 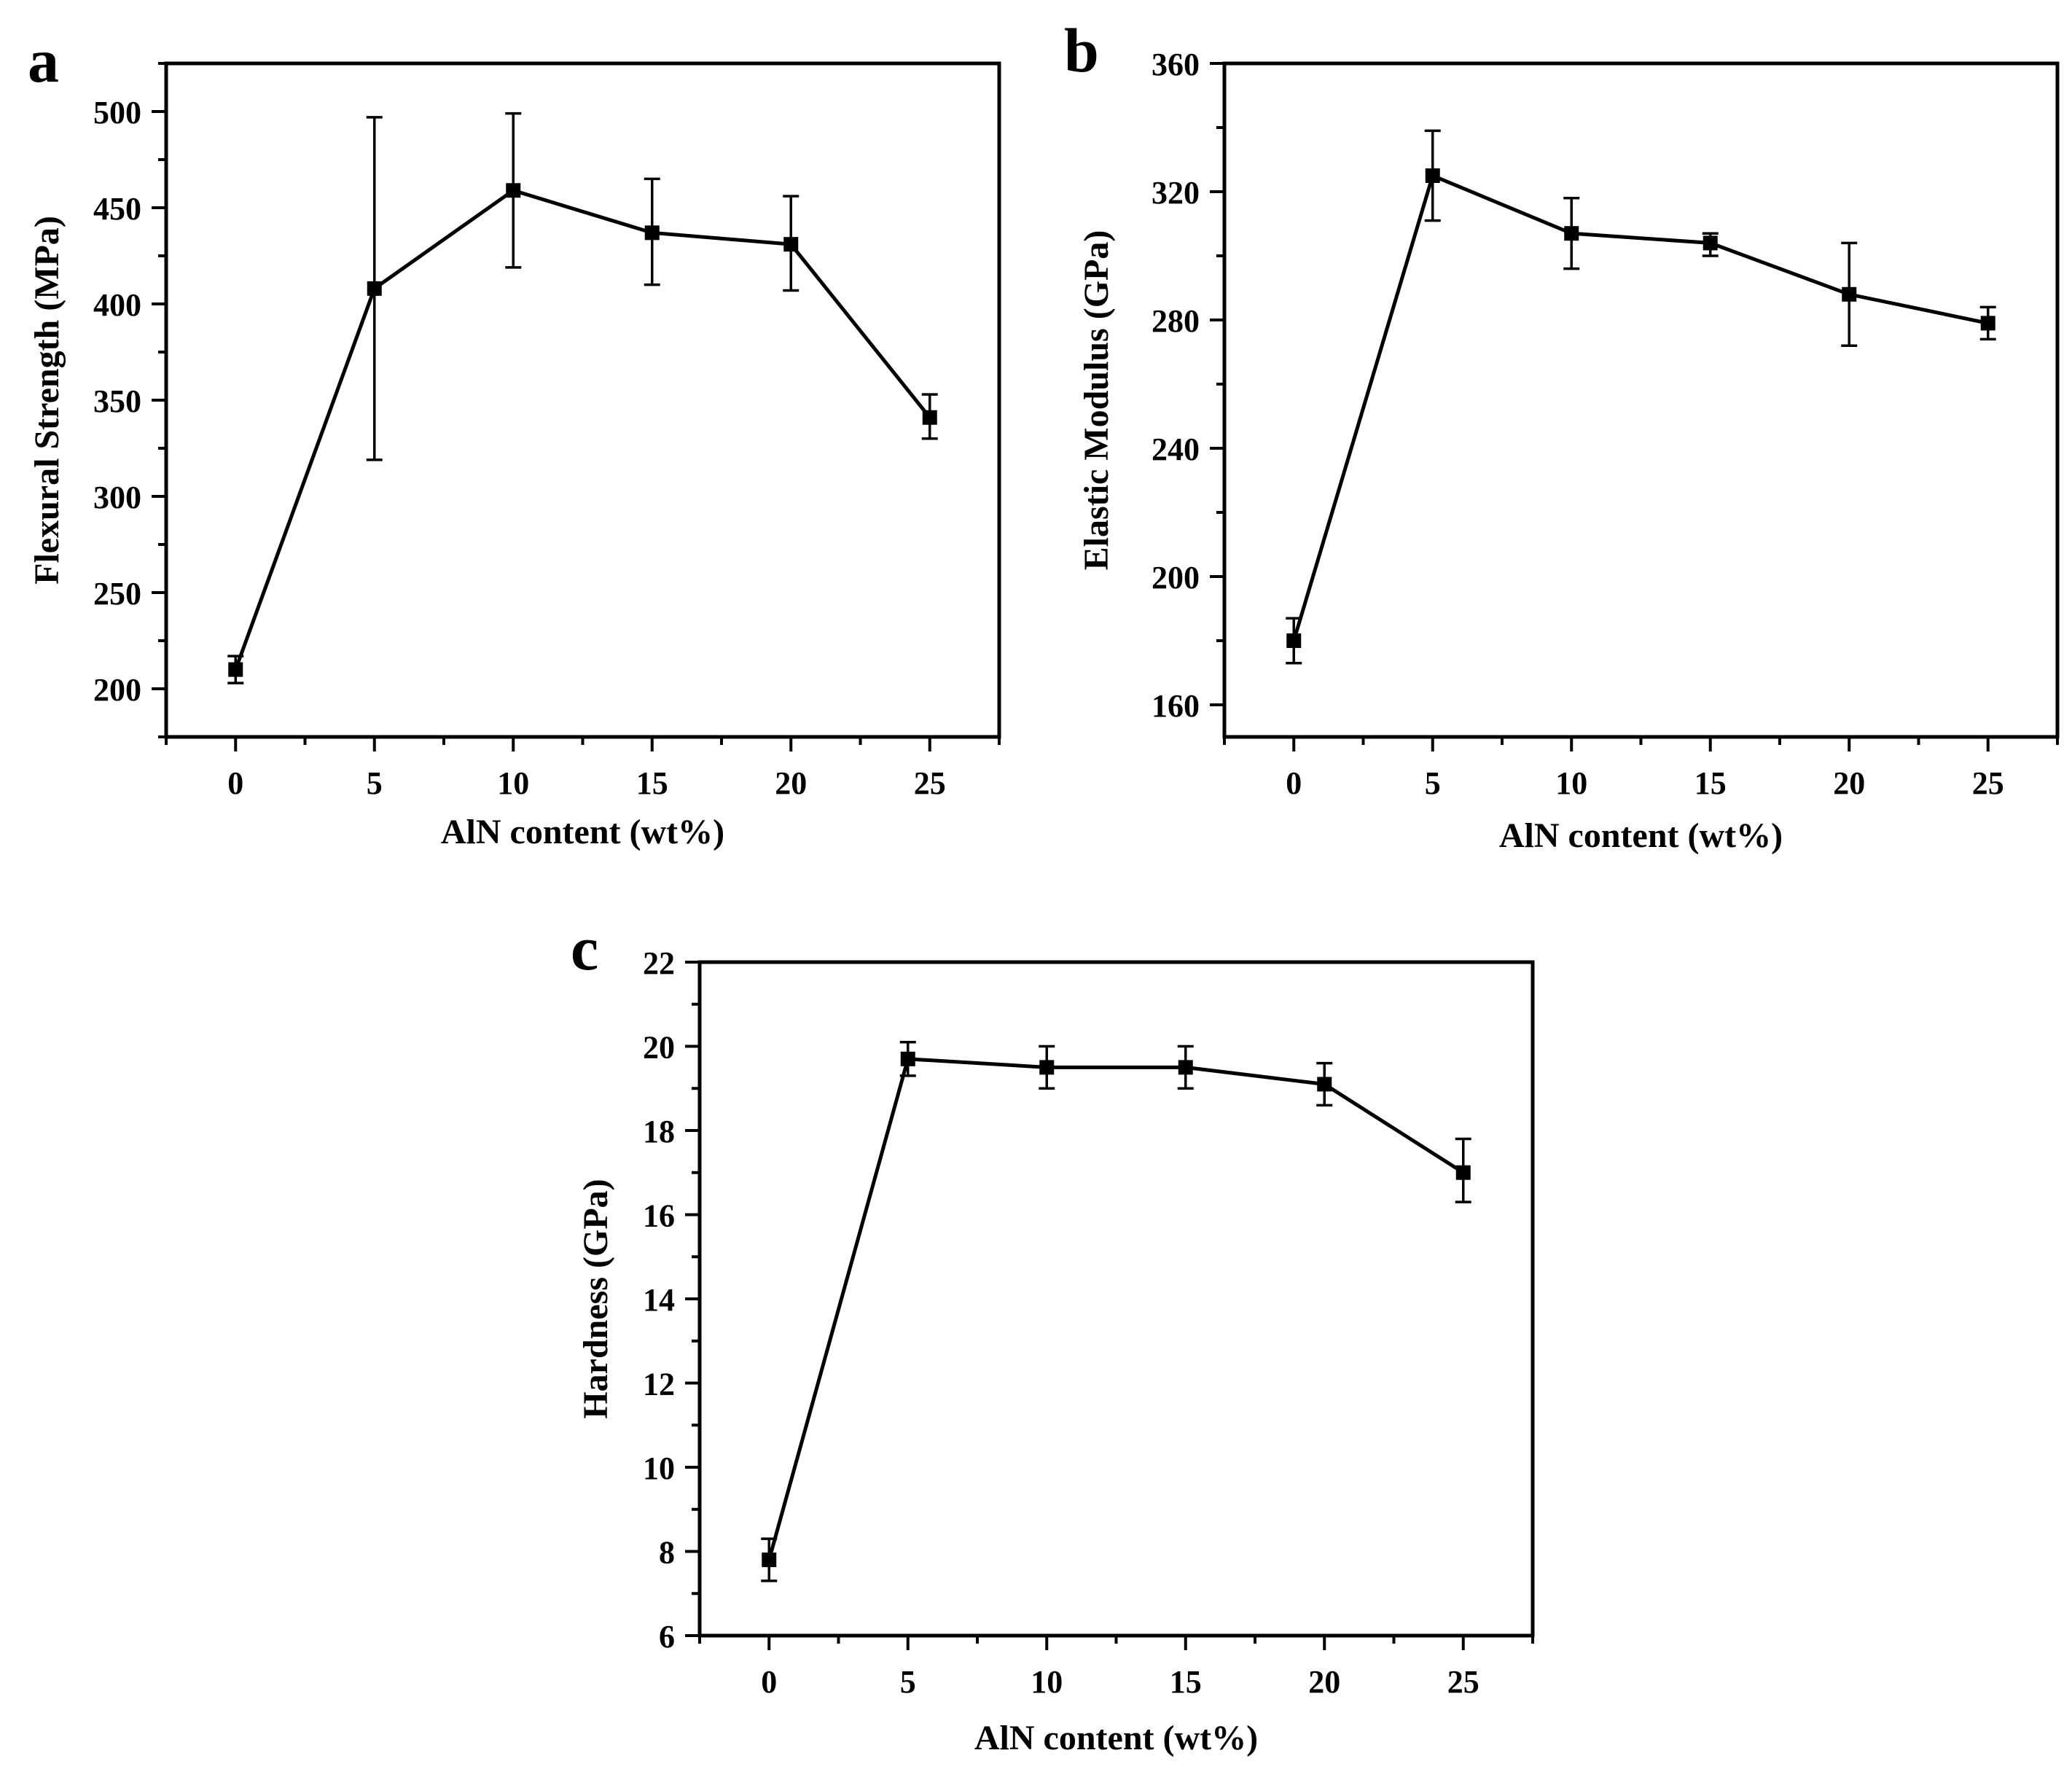 What do you see at coordinates (1988, 783) in the screenshot?
I see `panel-b-x-tick-label: 25` at bounding box center [1988, 783].